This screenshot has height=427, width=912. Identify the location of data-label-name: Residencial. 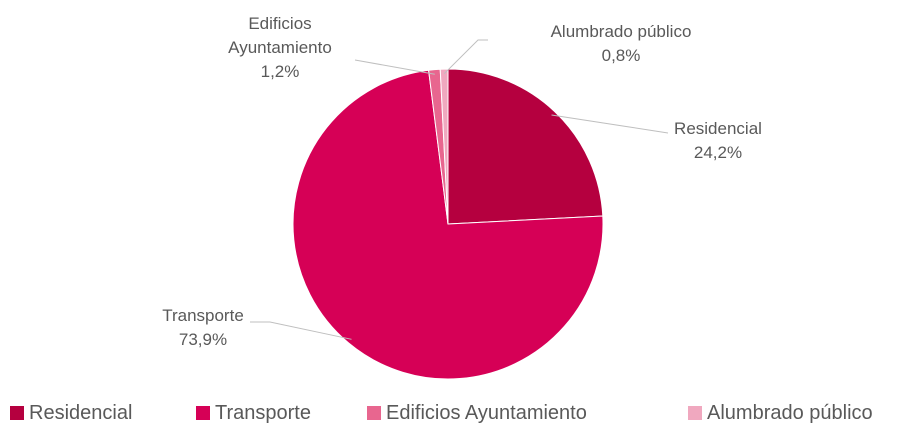
(718, 128).